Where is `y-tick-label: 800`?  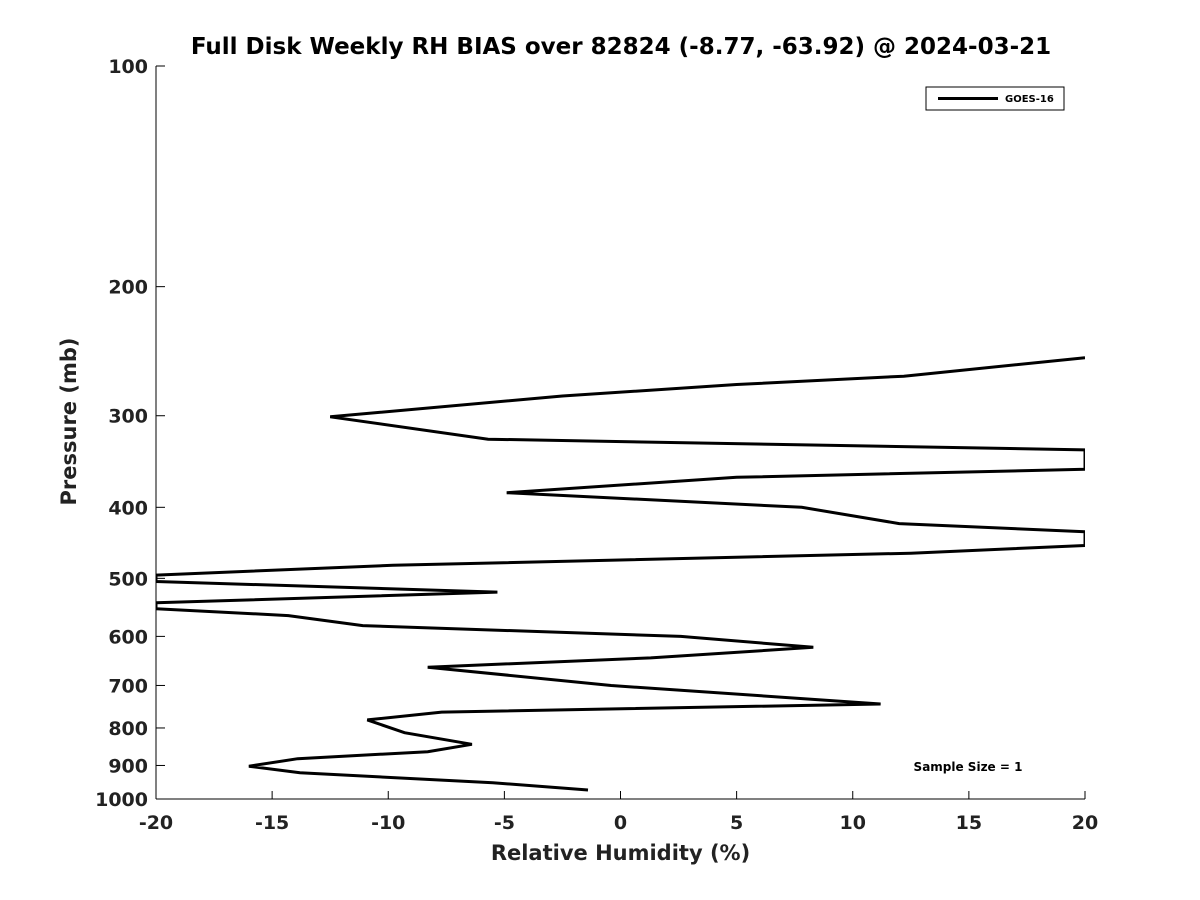
y-tick-label: 800 is located at coordinates (128, 729).